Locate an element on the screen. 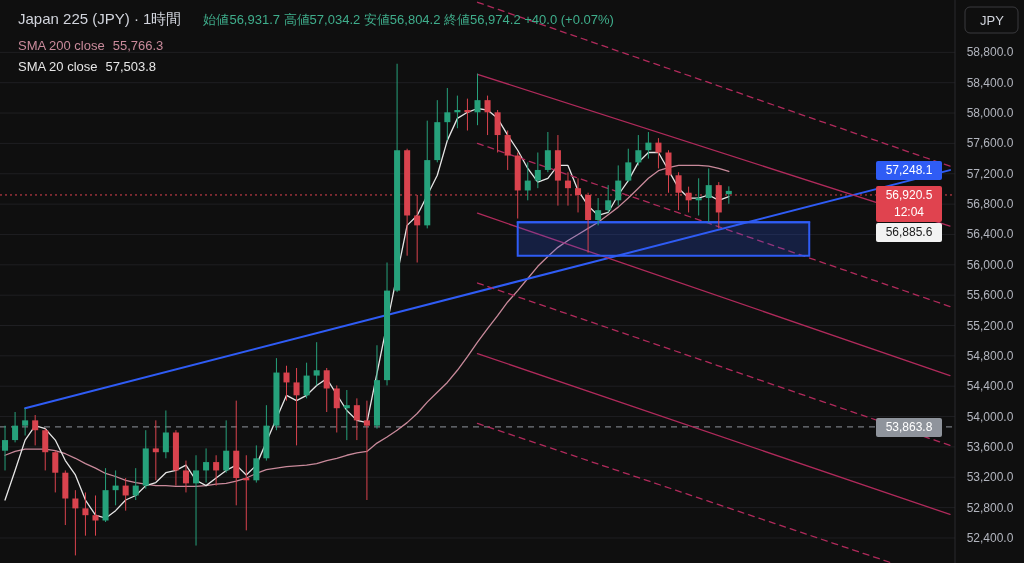 This screenshot has height=563, width=1024. text: 始値56,931.7 高値57,034.2 安値56,804.2 終値56,974.2 +40.0 (+0.07%) is located at coordinates (408, 19).